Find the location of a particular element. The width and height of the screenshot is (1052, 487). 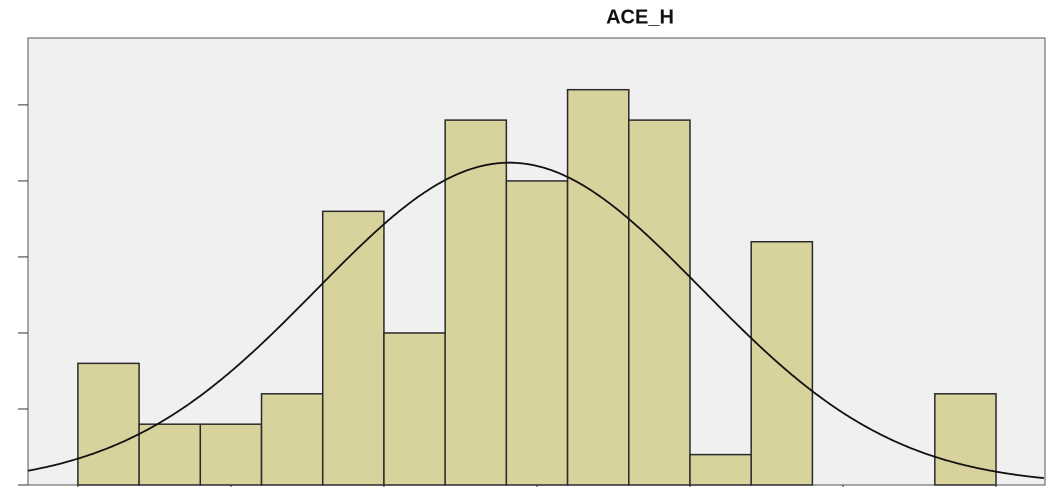

chart-title: ACE_H is located at coordinates (640, 17).